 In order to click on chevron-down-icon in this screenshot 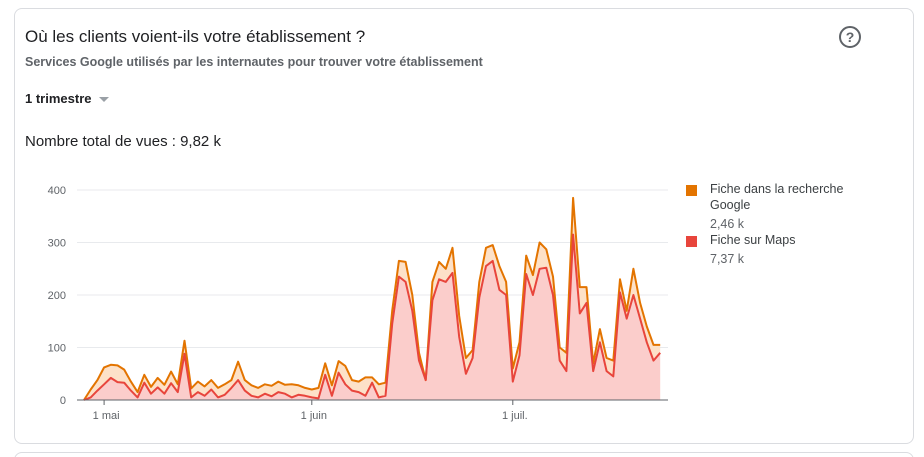, I will do `click(104, 99)`.